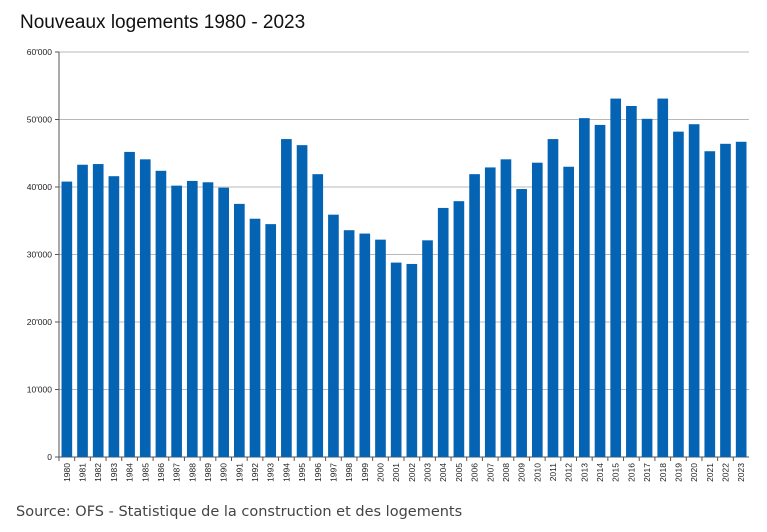 This screenshot has height=532, width=767. I want to click on bar-1992, so click(255, 337).